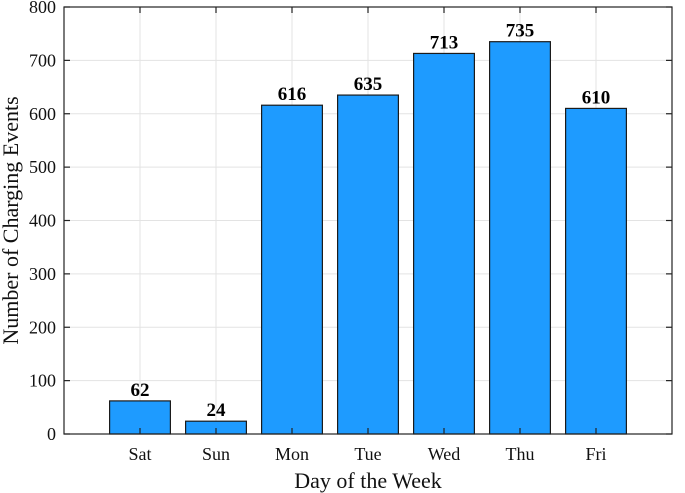  What do you see at coordinates (42, 381) in the screenshot?
I see `y-tick-label: 100` at bounding box center [42, 381].